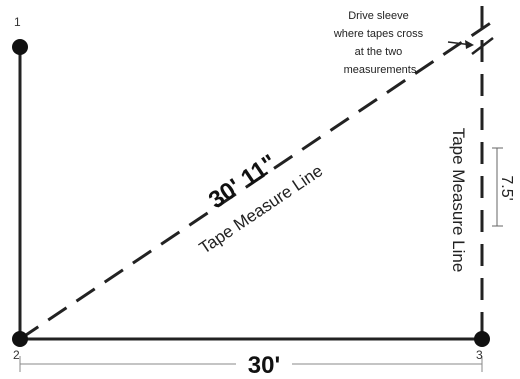 The height and width of the screenshot is (379, 520). Describe the element at coordinates (379, 52) in the screenshot. I see `sleeve-note-line-3: at the two` at that location.